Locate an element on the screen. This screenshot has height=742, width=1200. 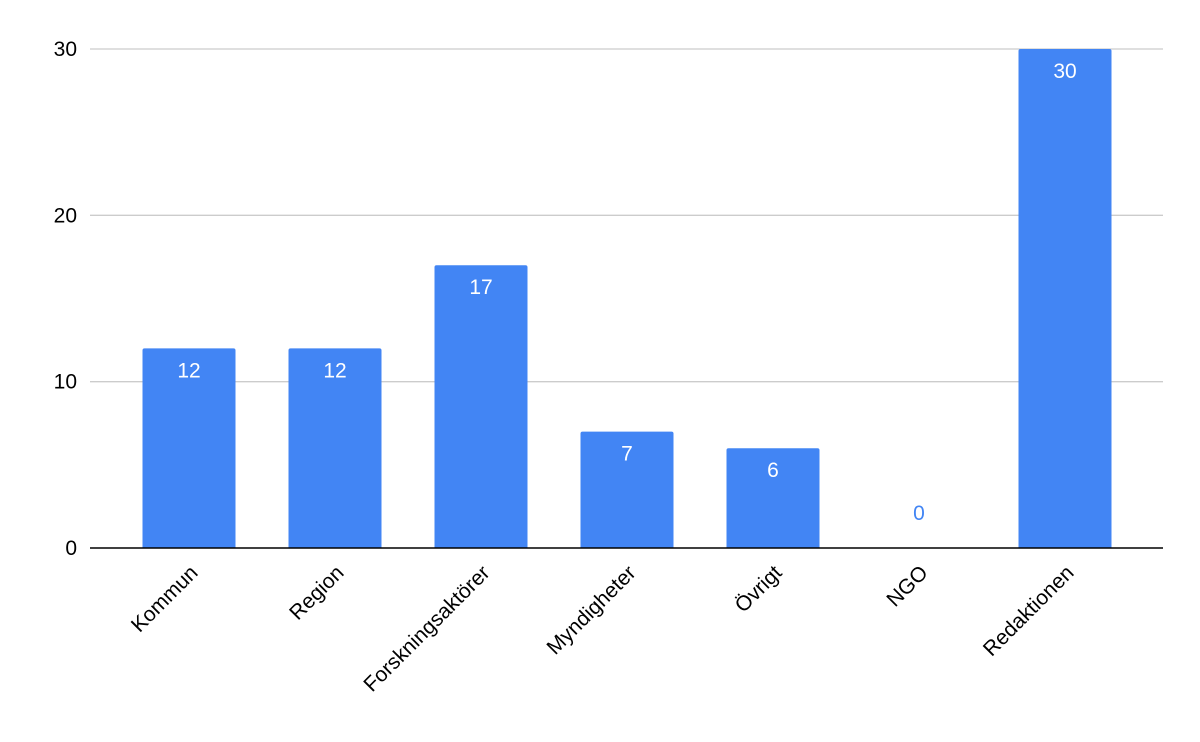
data-label-4: 6 is located at coordinates (773, 470).